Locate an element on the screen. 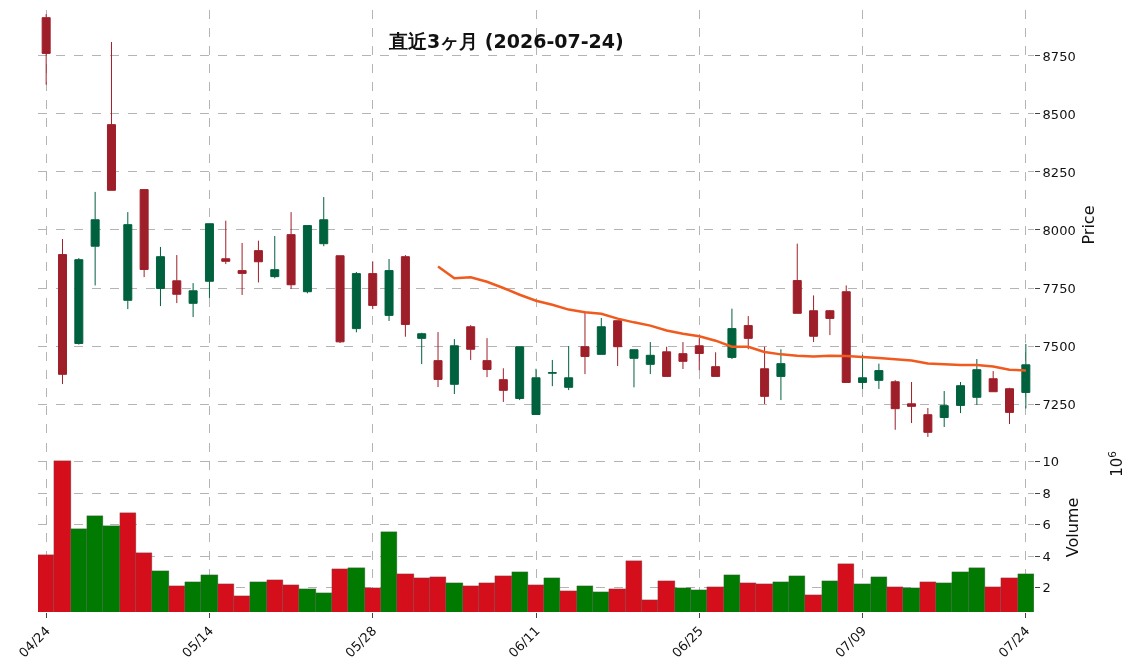 The height and width of the screenshot is (670, 1144). y-axis-title: Price is located at coordinates (1089, 225).